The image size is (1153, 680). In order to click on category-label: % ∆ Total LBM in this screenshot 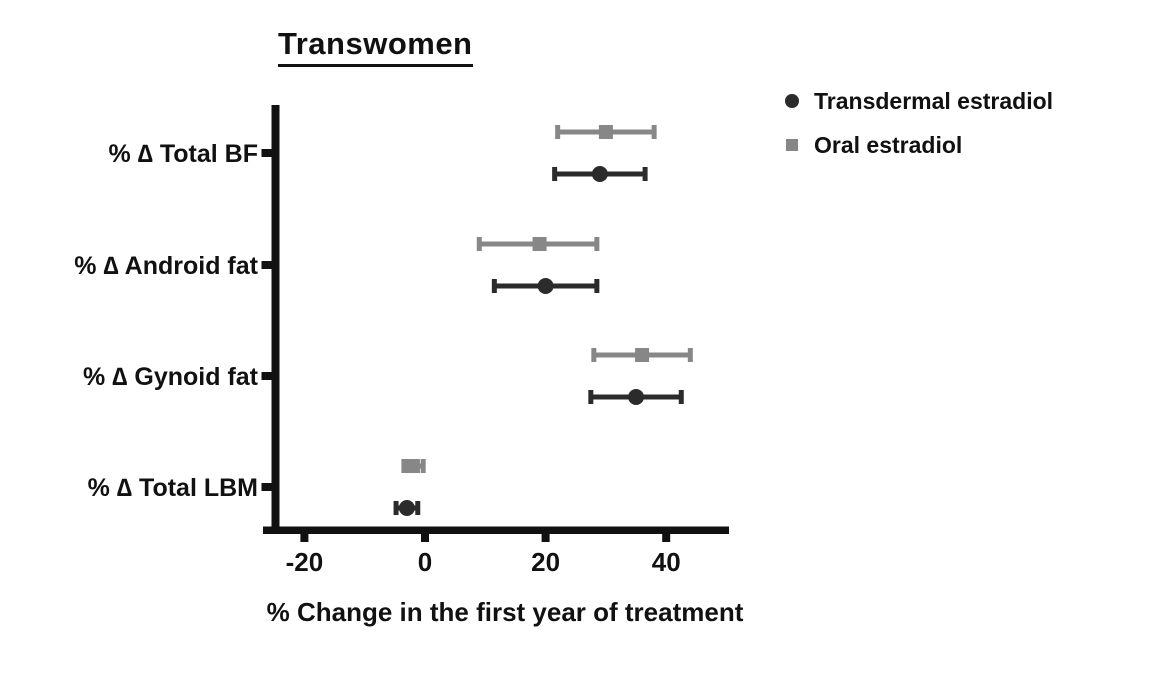, I will do `click(173, 488)`.